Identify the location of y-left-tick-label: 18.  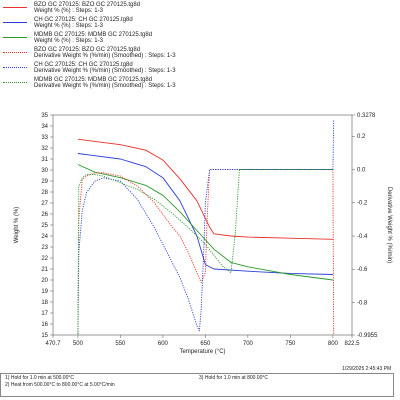
(44, 303).